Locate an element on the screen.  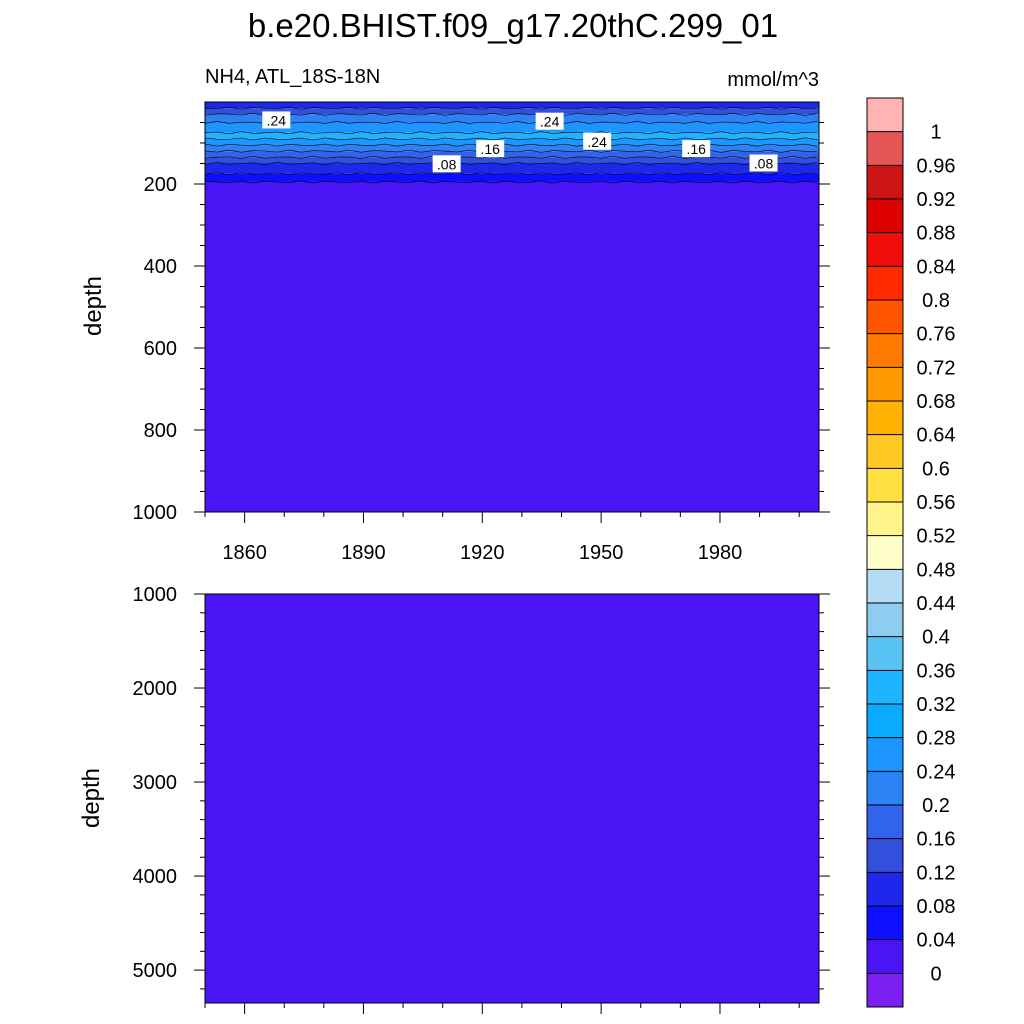
colorbar-label: 0.16 is located at coordinates (936, 840).